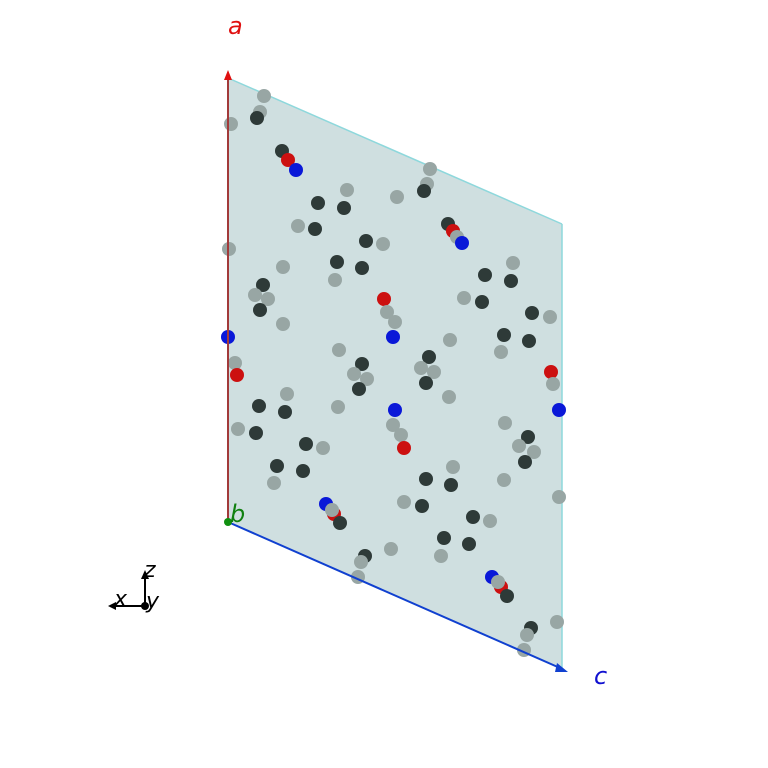 The image size is (768, 768). What do you see at coordinates (561, 667) in the screenshot?
I see `lattice-vector-c-arrowhead` at bounding box center [561, 667].